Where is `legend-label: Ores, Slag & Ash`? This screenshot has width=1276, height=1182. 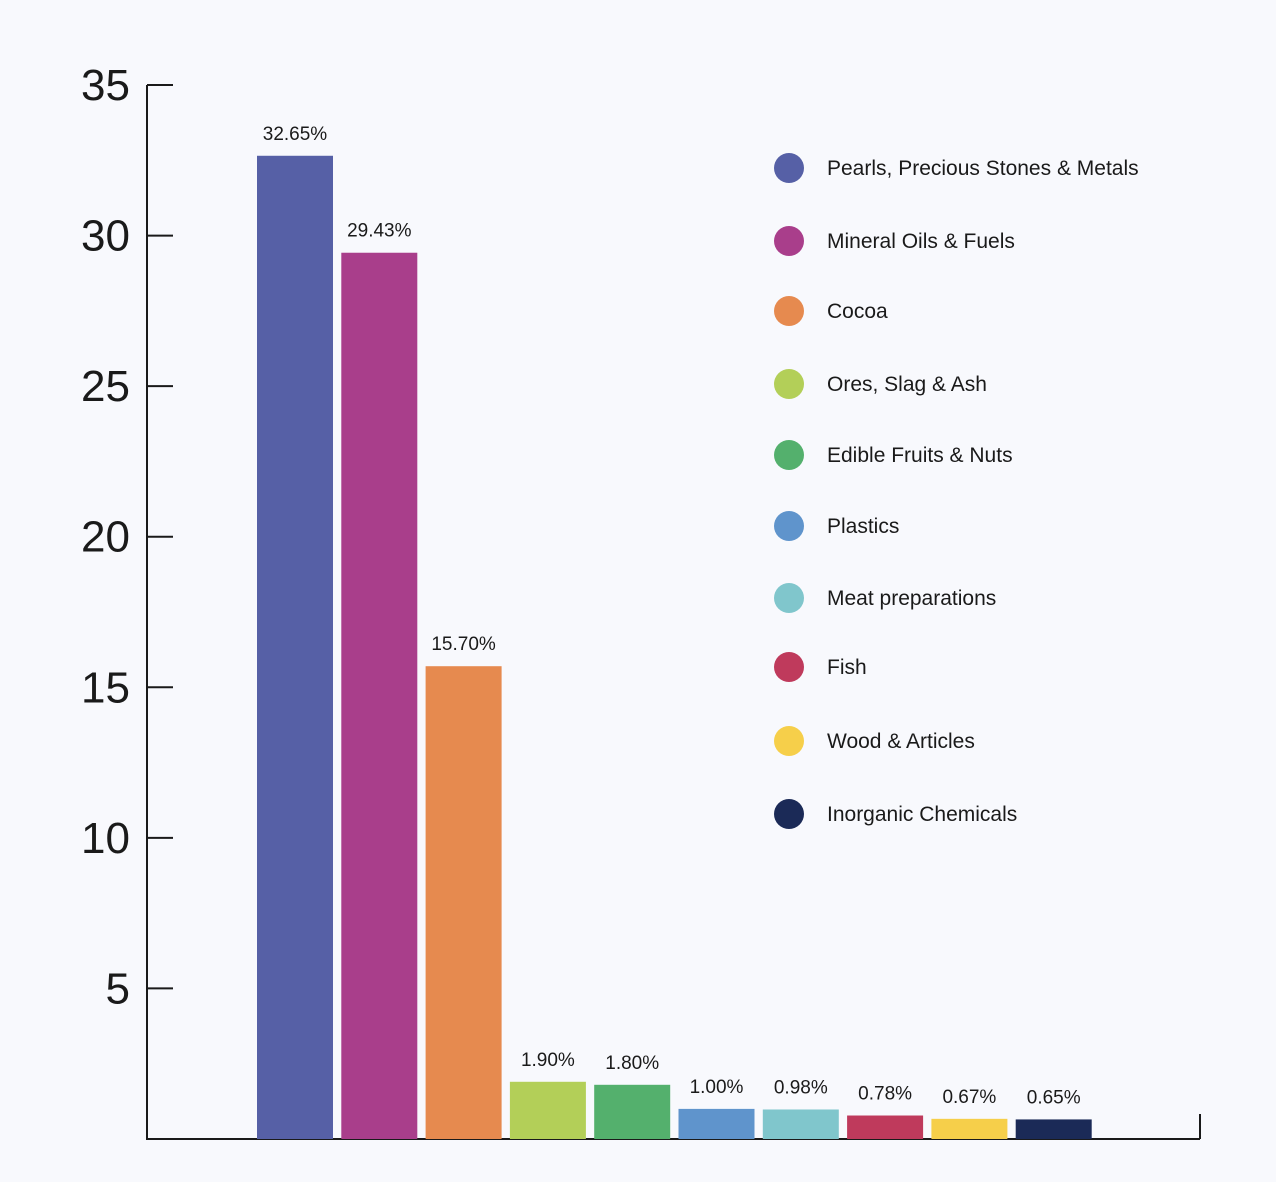 legend-label: Ores, Slag & Ash is located at coordinates (907, 384).